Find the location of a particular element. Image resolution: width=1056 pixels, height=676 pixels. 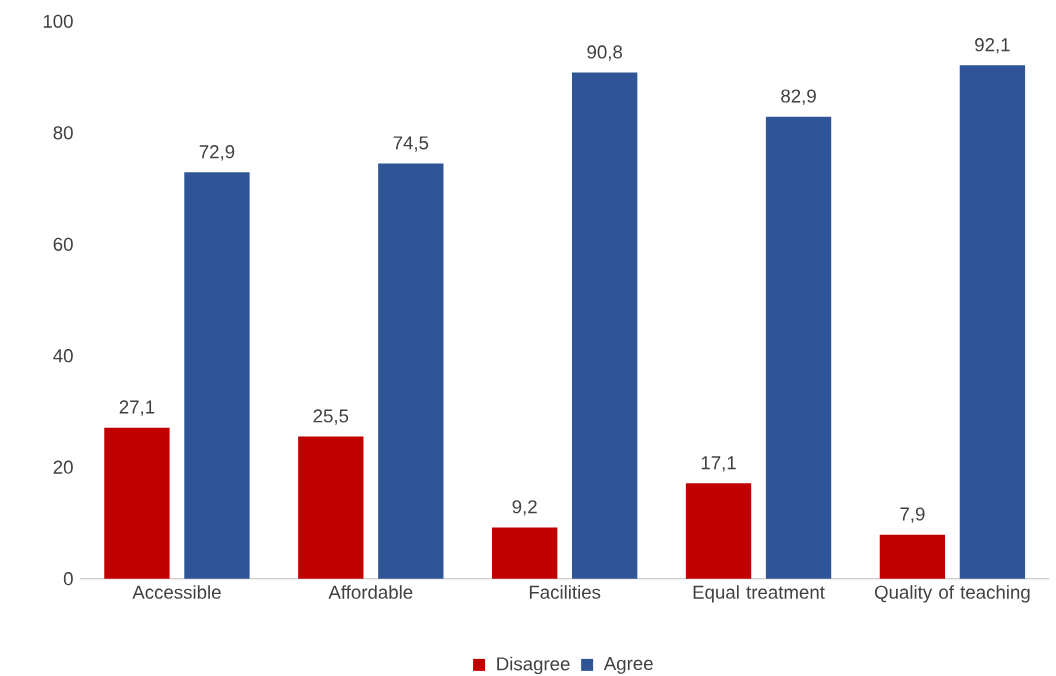

data-label: 90,8 is located at coordinates (605, 53).